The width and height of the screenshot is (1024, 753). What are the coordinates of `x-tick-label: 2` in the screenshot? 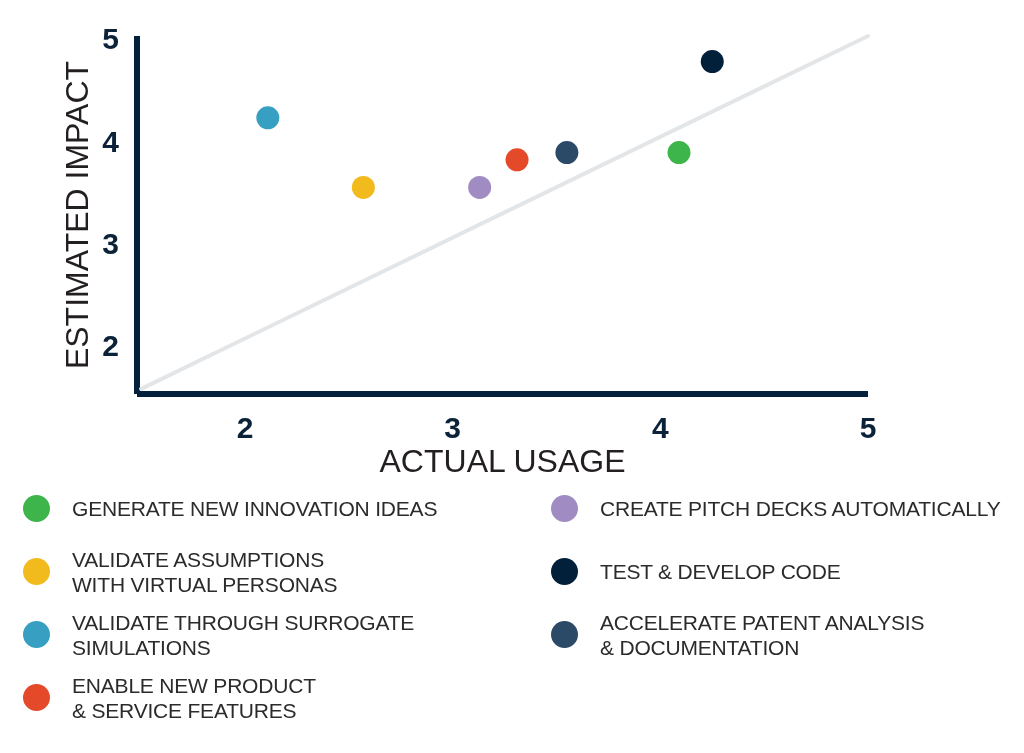 It's located at (245, 428).